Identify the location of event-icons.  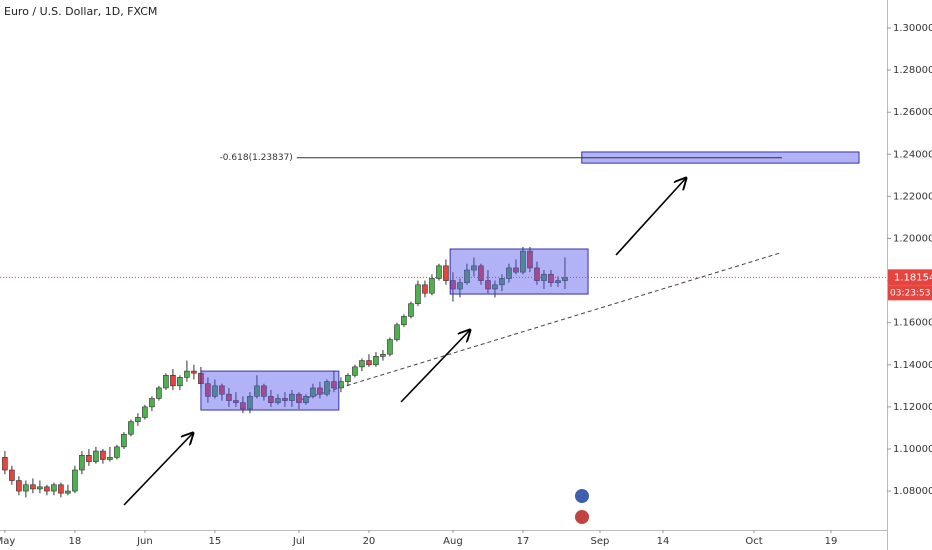
(582, 506).